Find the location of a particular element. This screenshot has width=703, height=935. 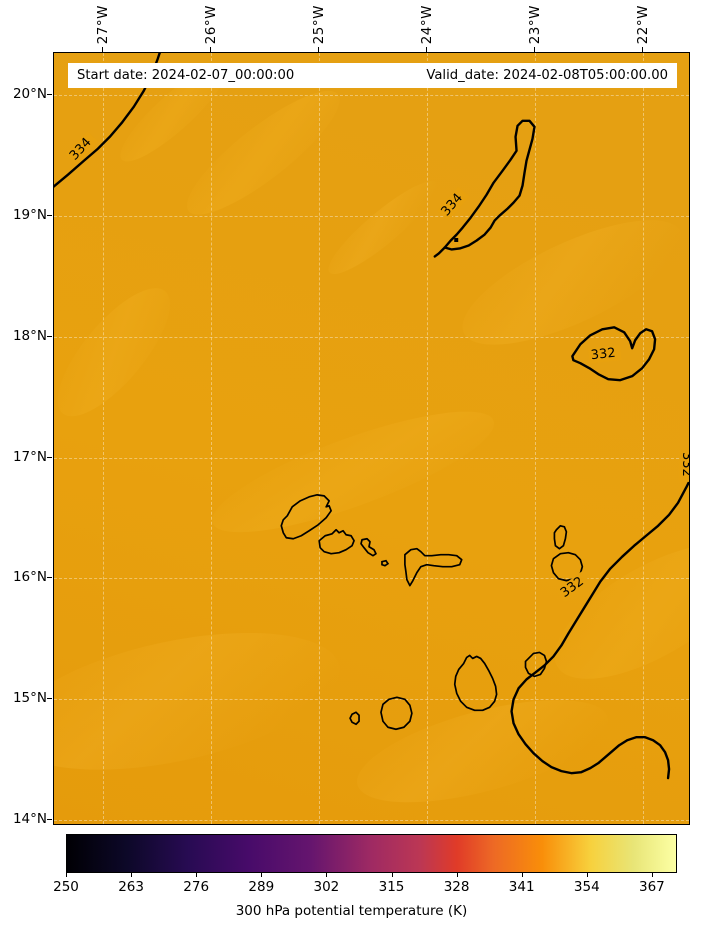

coastline-santo-antao is located at coordinates (306, 517).